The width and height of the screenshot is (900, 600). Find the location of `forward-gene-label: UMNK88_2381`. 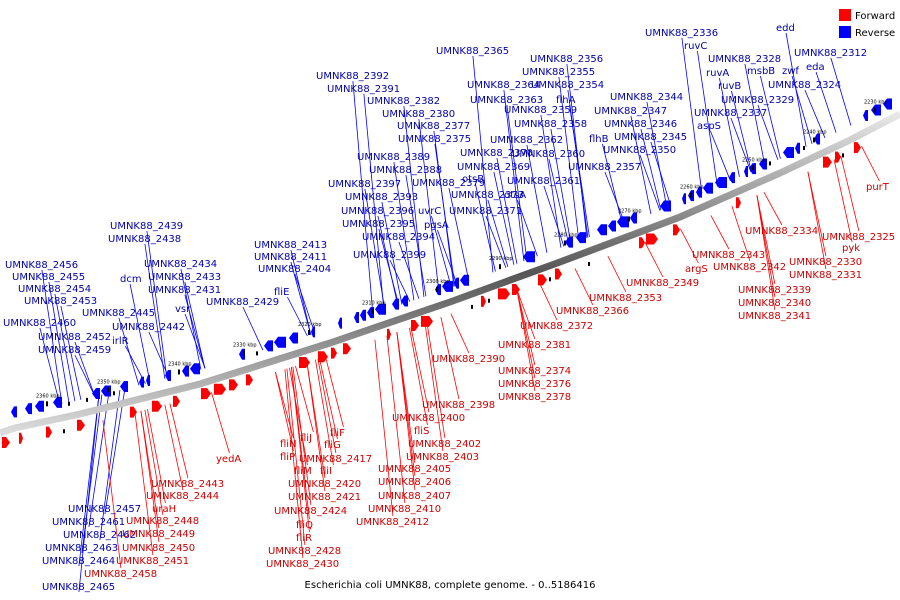

forward-gene-label: UMNK88_2381 is located at coordinates (534, 345).